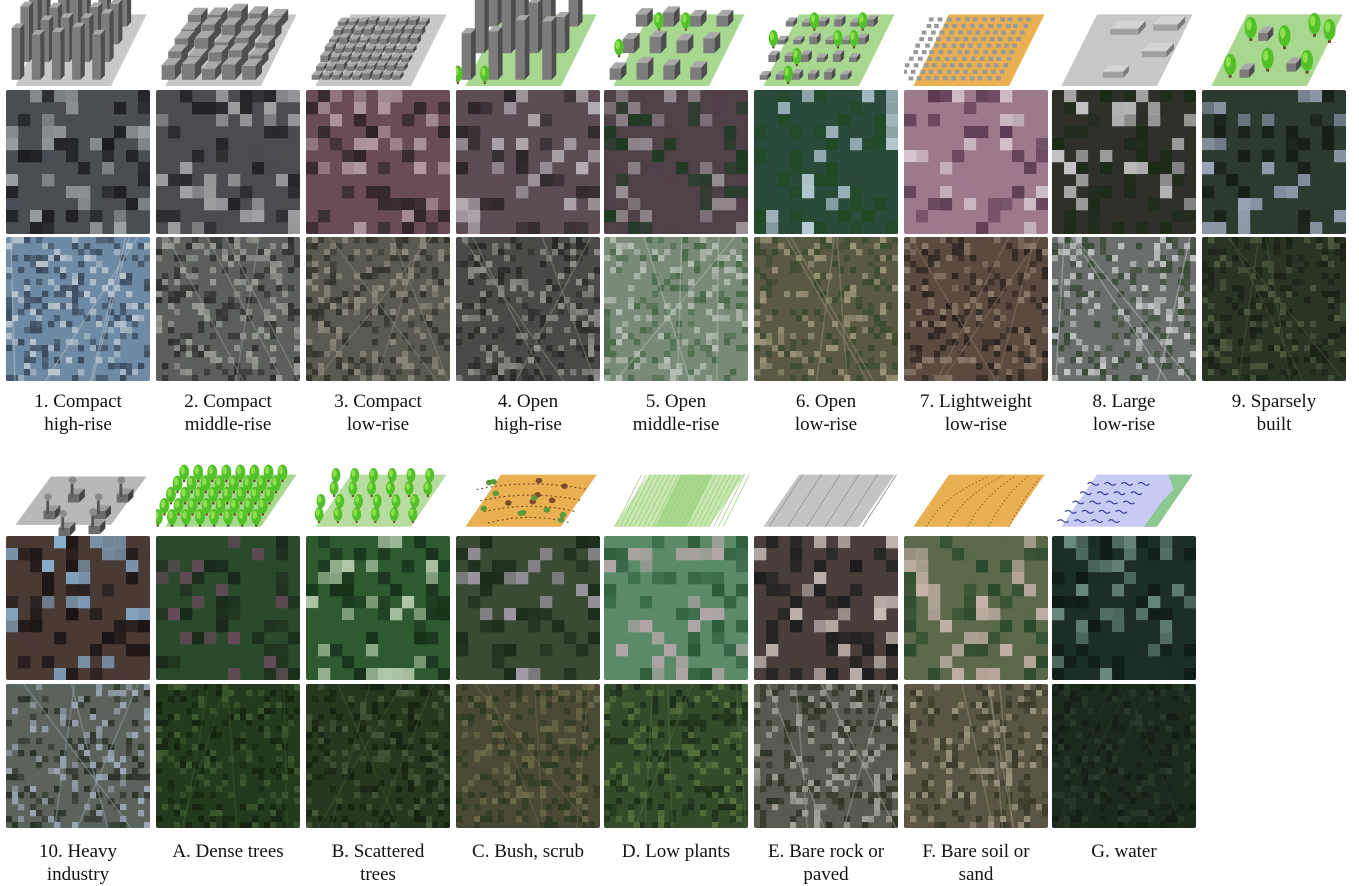 This screenshot has height=886, width=1359. I want to click on bush-scrub-icon, so click(531, 500).